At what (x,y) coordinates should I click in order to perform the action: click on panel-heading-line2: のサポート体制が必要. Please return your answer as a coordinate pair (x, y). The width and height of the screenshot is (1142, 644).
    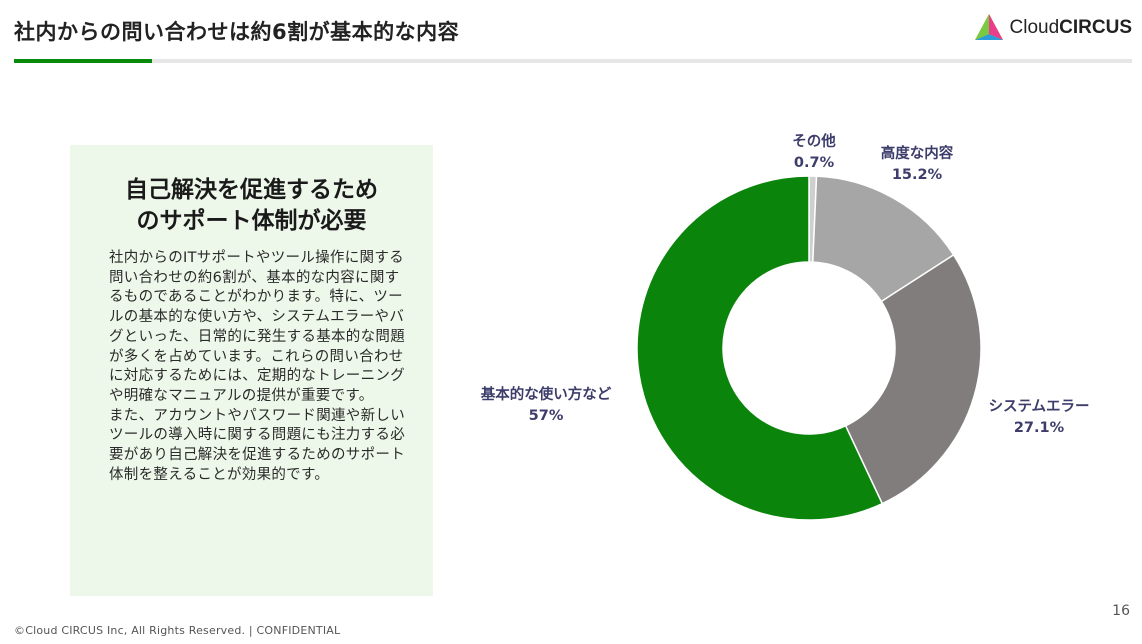
    Looking at the image, I should click on (251, 221).